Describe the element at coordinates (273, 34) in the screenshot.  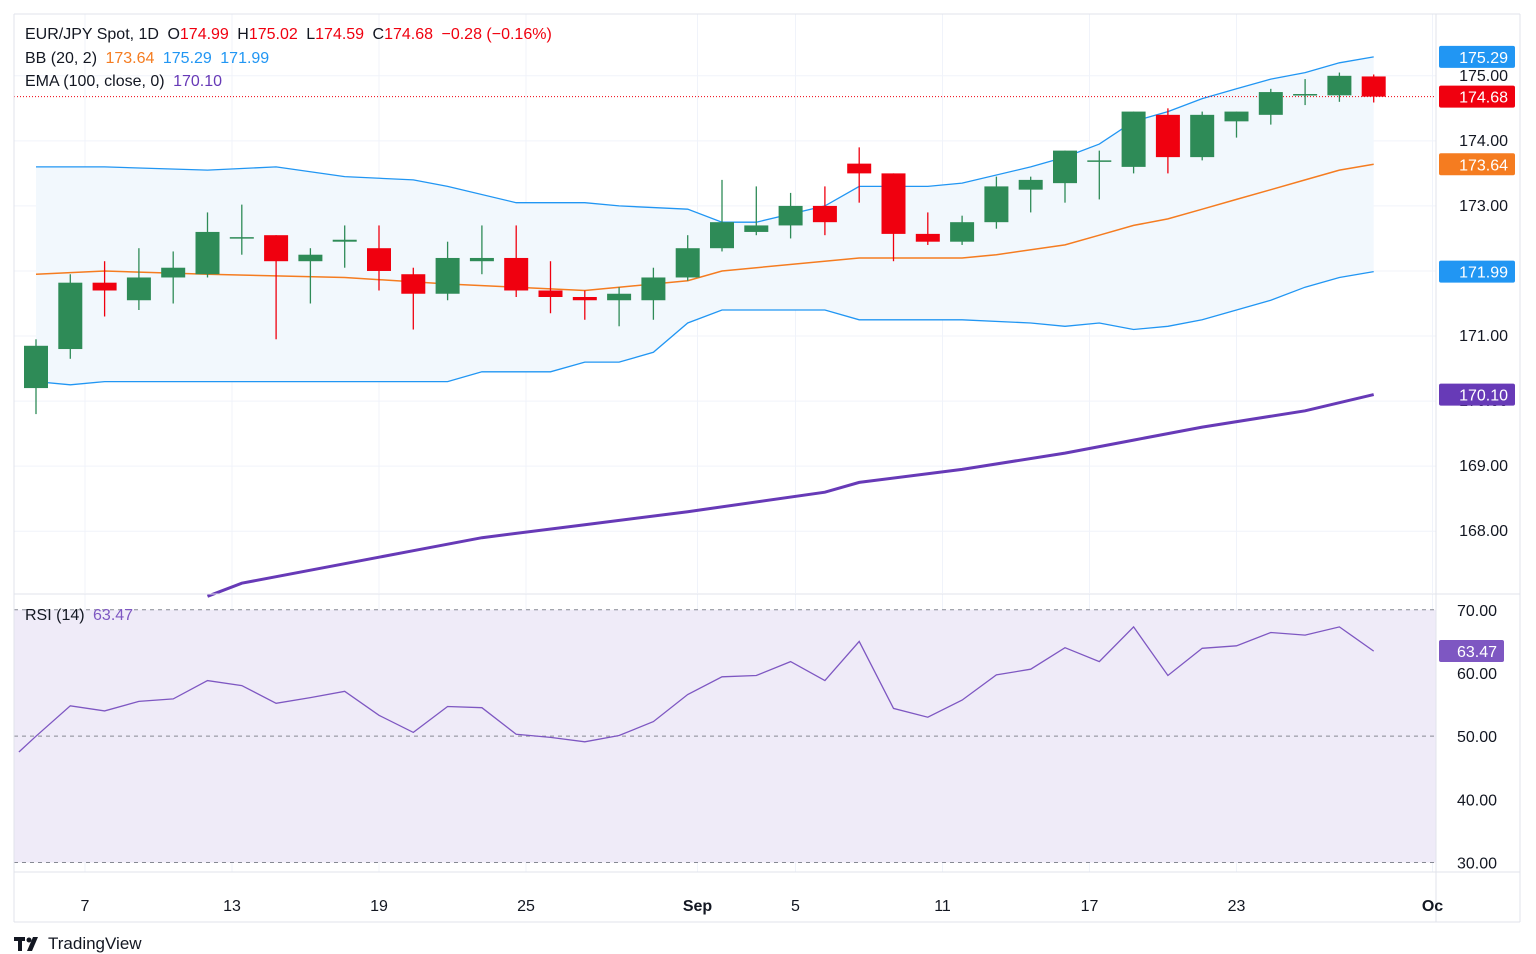
I see `high-value: 175.02` at that location.